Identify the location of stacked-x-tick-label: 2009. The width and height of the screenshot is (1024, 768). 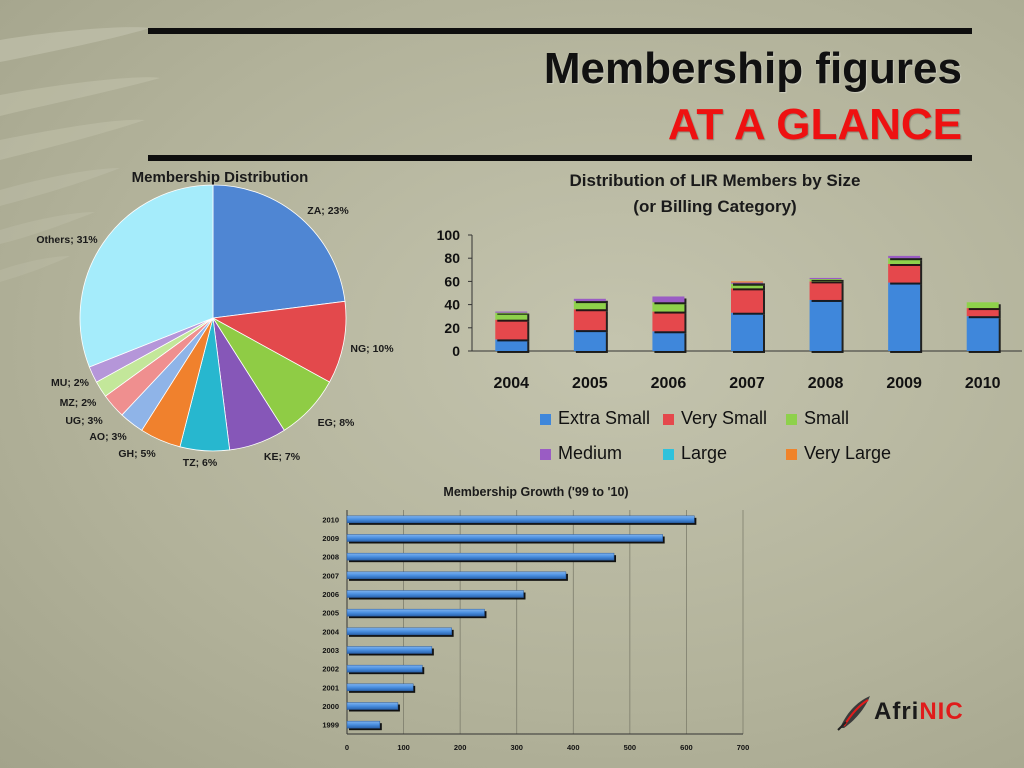
(904, 383).